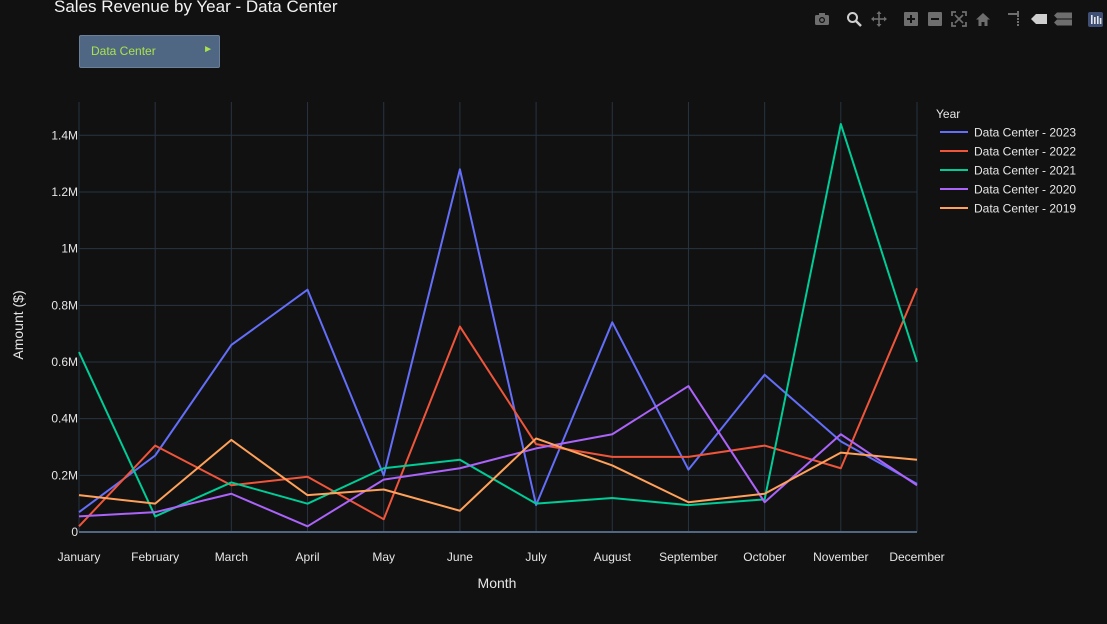 This screenshot has width=1107, height=624. Describe the element at coordinates (1025, 133) in the screenshot. I see `legend-entry: Data Center - 2023` at that location.